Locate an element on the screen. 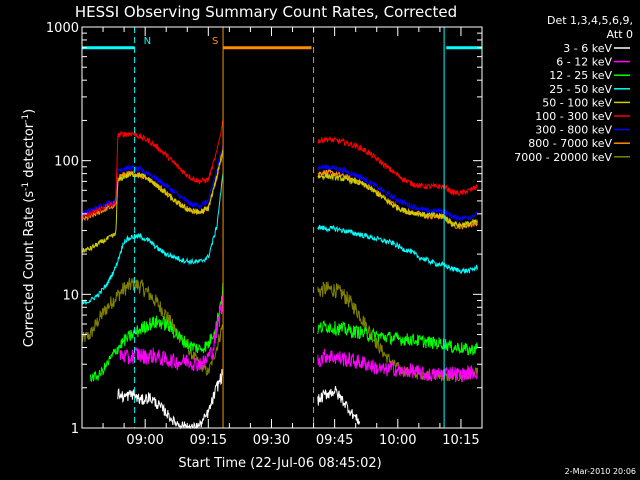 Image resolution: width=640 pixels, height=480 pixels. y-tick-label-1: 1 is located at coordinates (75, 429).